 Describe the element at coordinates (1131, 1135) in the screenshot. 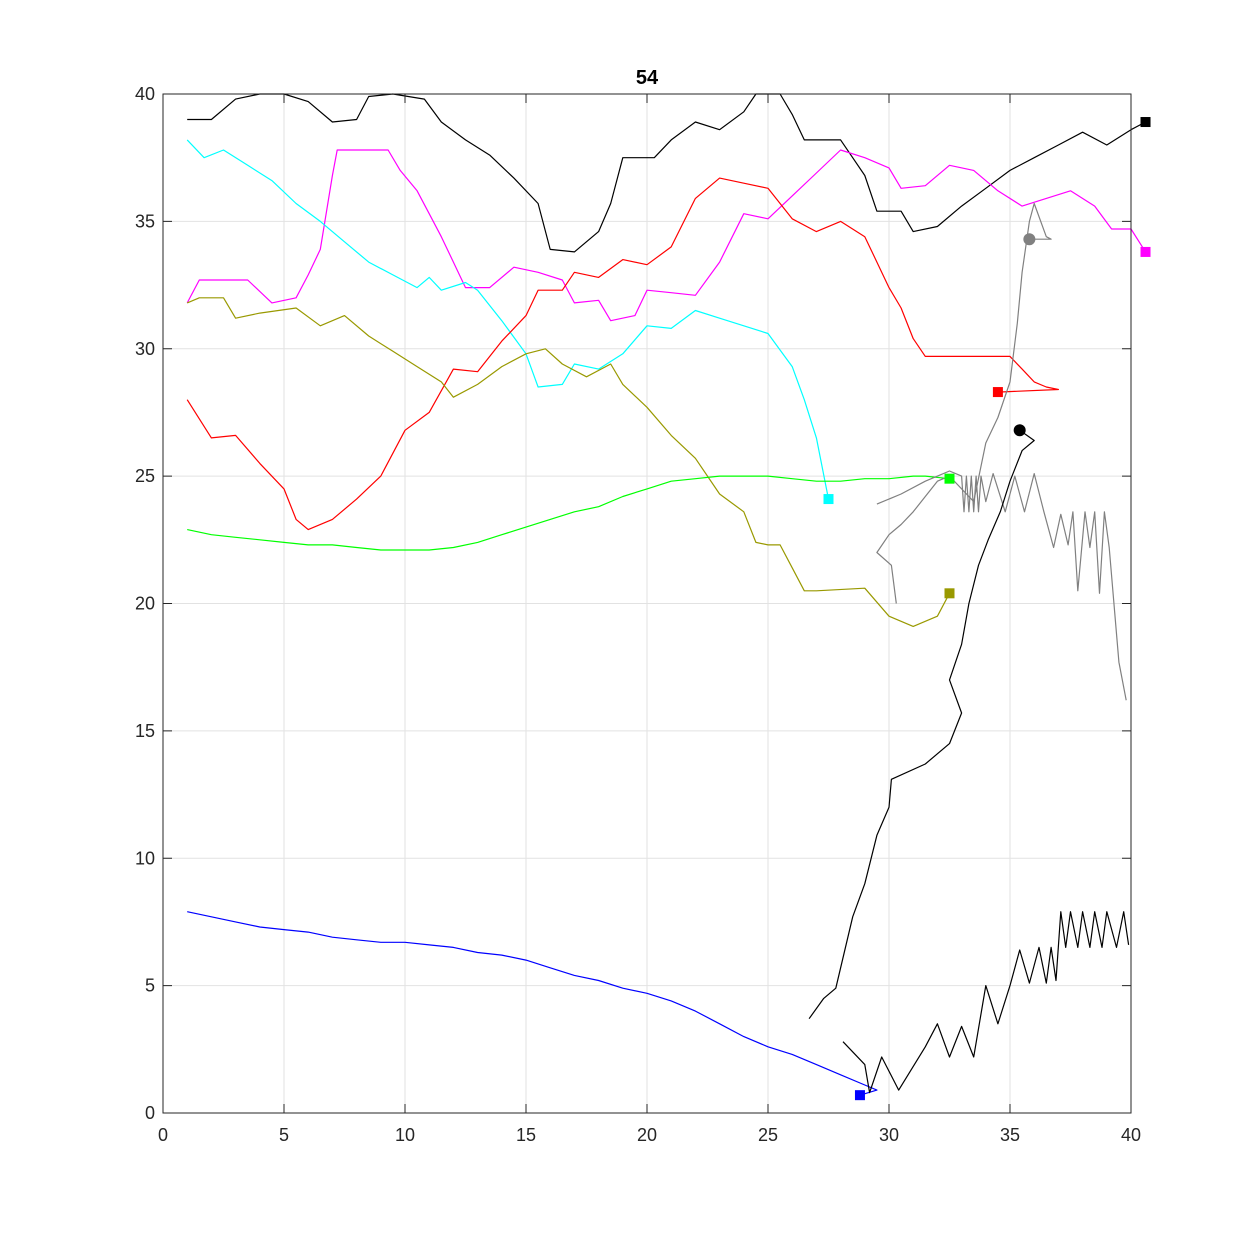

I see `x-tick-label: 40` at that location.